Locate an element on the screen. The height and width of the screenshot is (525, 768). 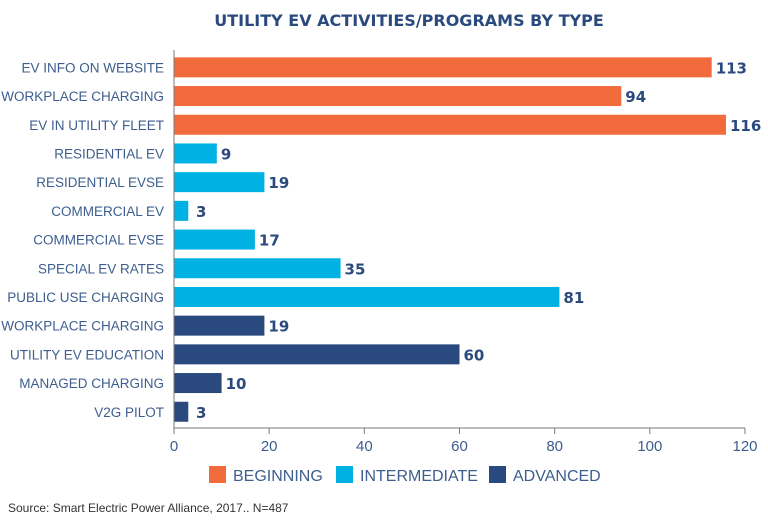
category-label: MANAGED CHARGING is located at coordinates (91, 383).